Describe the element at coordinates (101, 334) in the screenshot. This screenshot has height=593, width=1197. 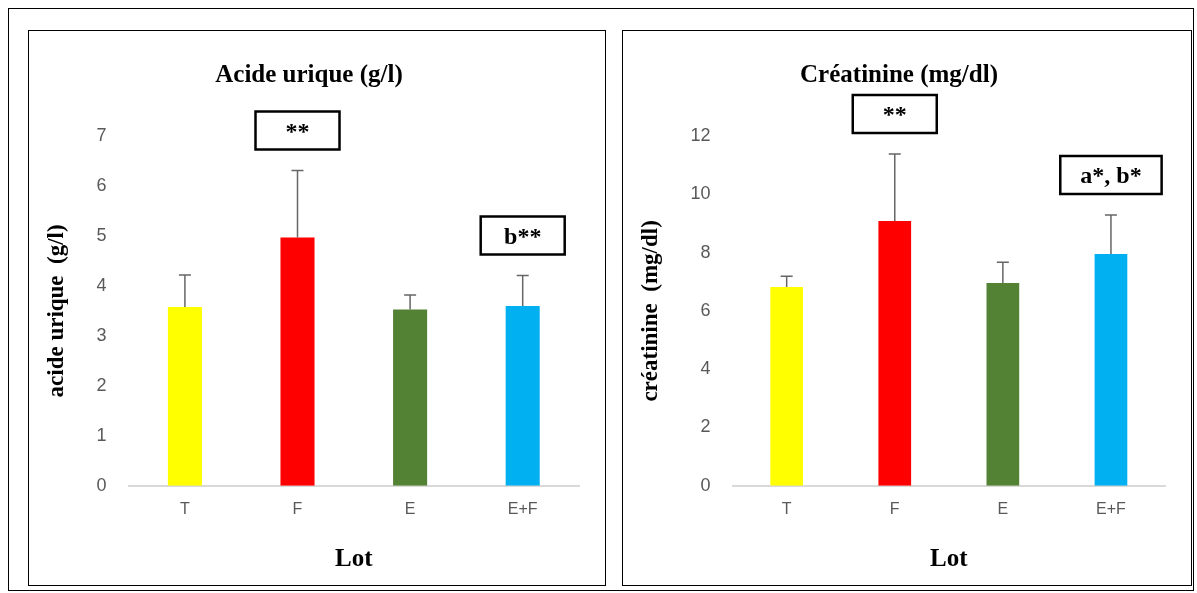
I see `y-tick-label: 3` at that location.